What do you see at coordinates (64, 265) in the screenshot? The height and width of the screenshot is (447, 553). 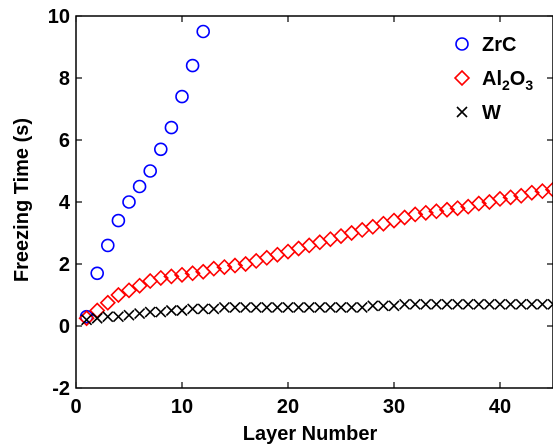 I see `y-tick-label: 2` at bounding box center [64, 265].